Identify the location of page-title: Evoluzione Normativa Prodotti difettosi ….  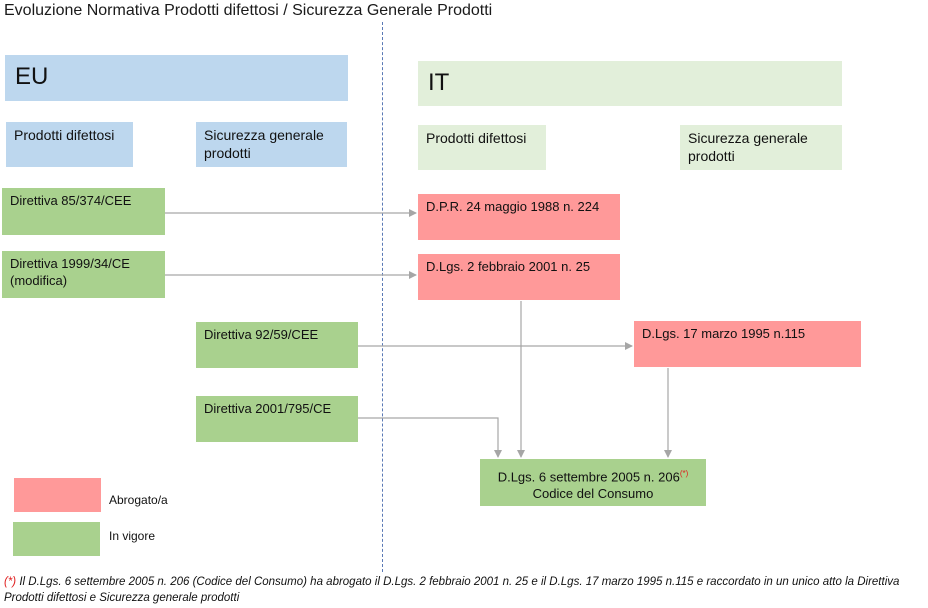
(248, 10).